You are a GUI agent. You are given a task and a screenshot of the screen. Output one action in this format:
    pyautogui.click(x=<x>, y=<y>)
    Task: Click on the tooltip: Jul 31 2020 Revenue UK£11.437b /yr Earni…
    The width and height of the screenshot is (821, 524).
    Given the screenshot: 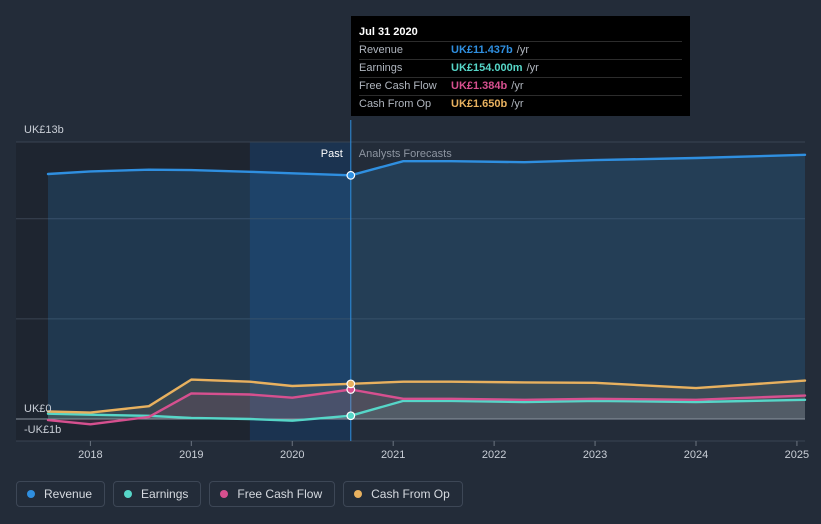 What is the action you would take?
    pyautogui.click(x=520, y=66)
    